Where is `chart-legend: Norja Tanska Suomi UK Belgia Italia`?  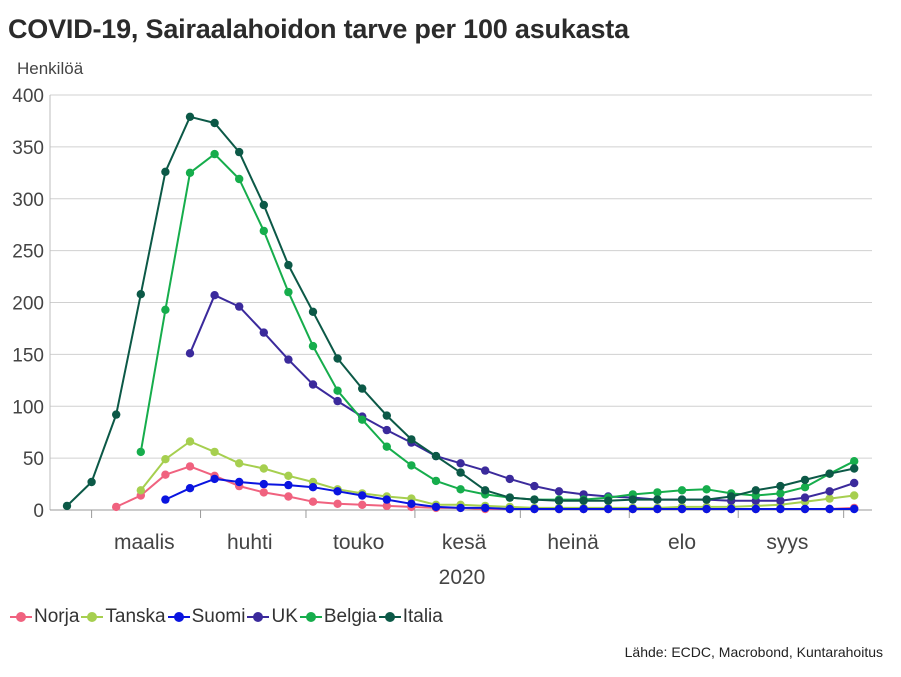
chart-legend: Norja Tanska Suomi UK Belgia Italia is located at coordinates (227, 617).